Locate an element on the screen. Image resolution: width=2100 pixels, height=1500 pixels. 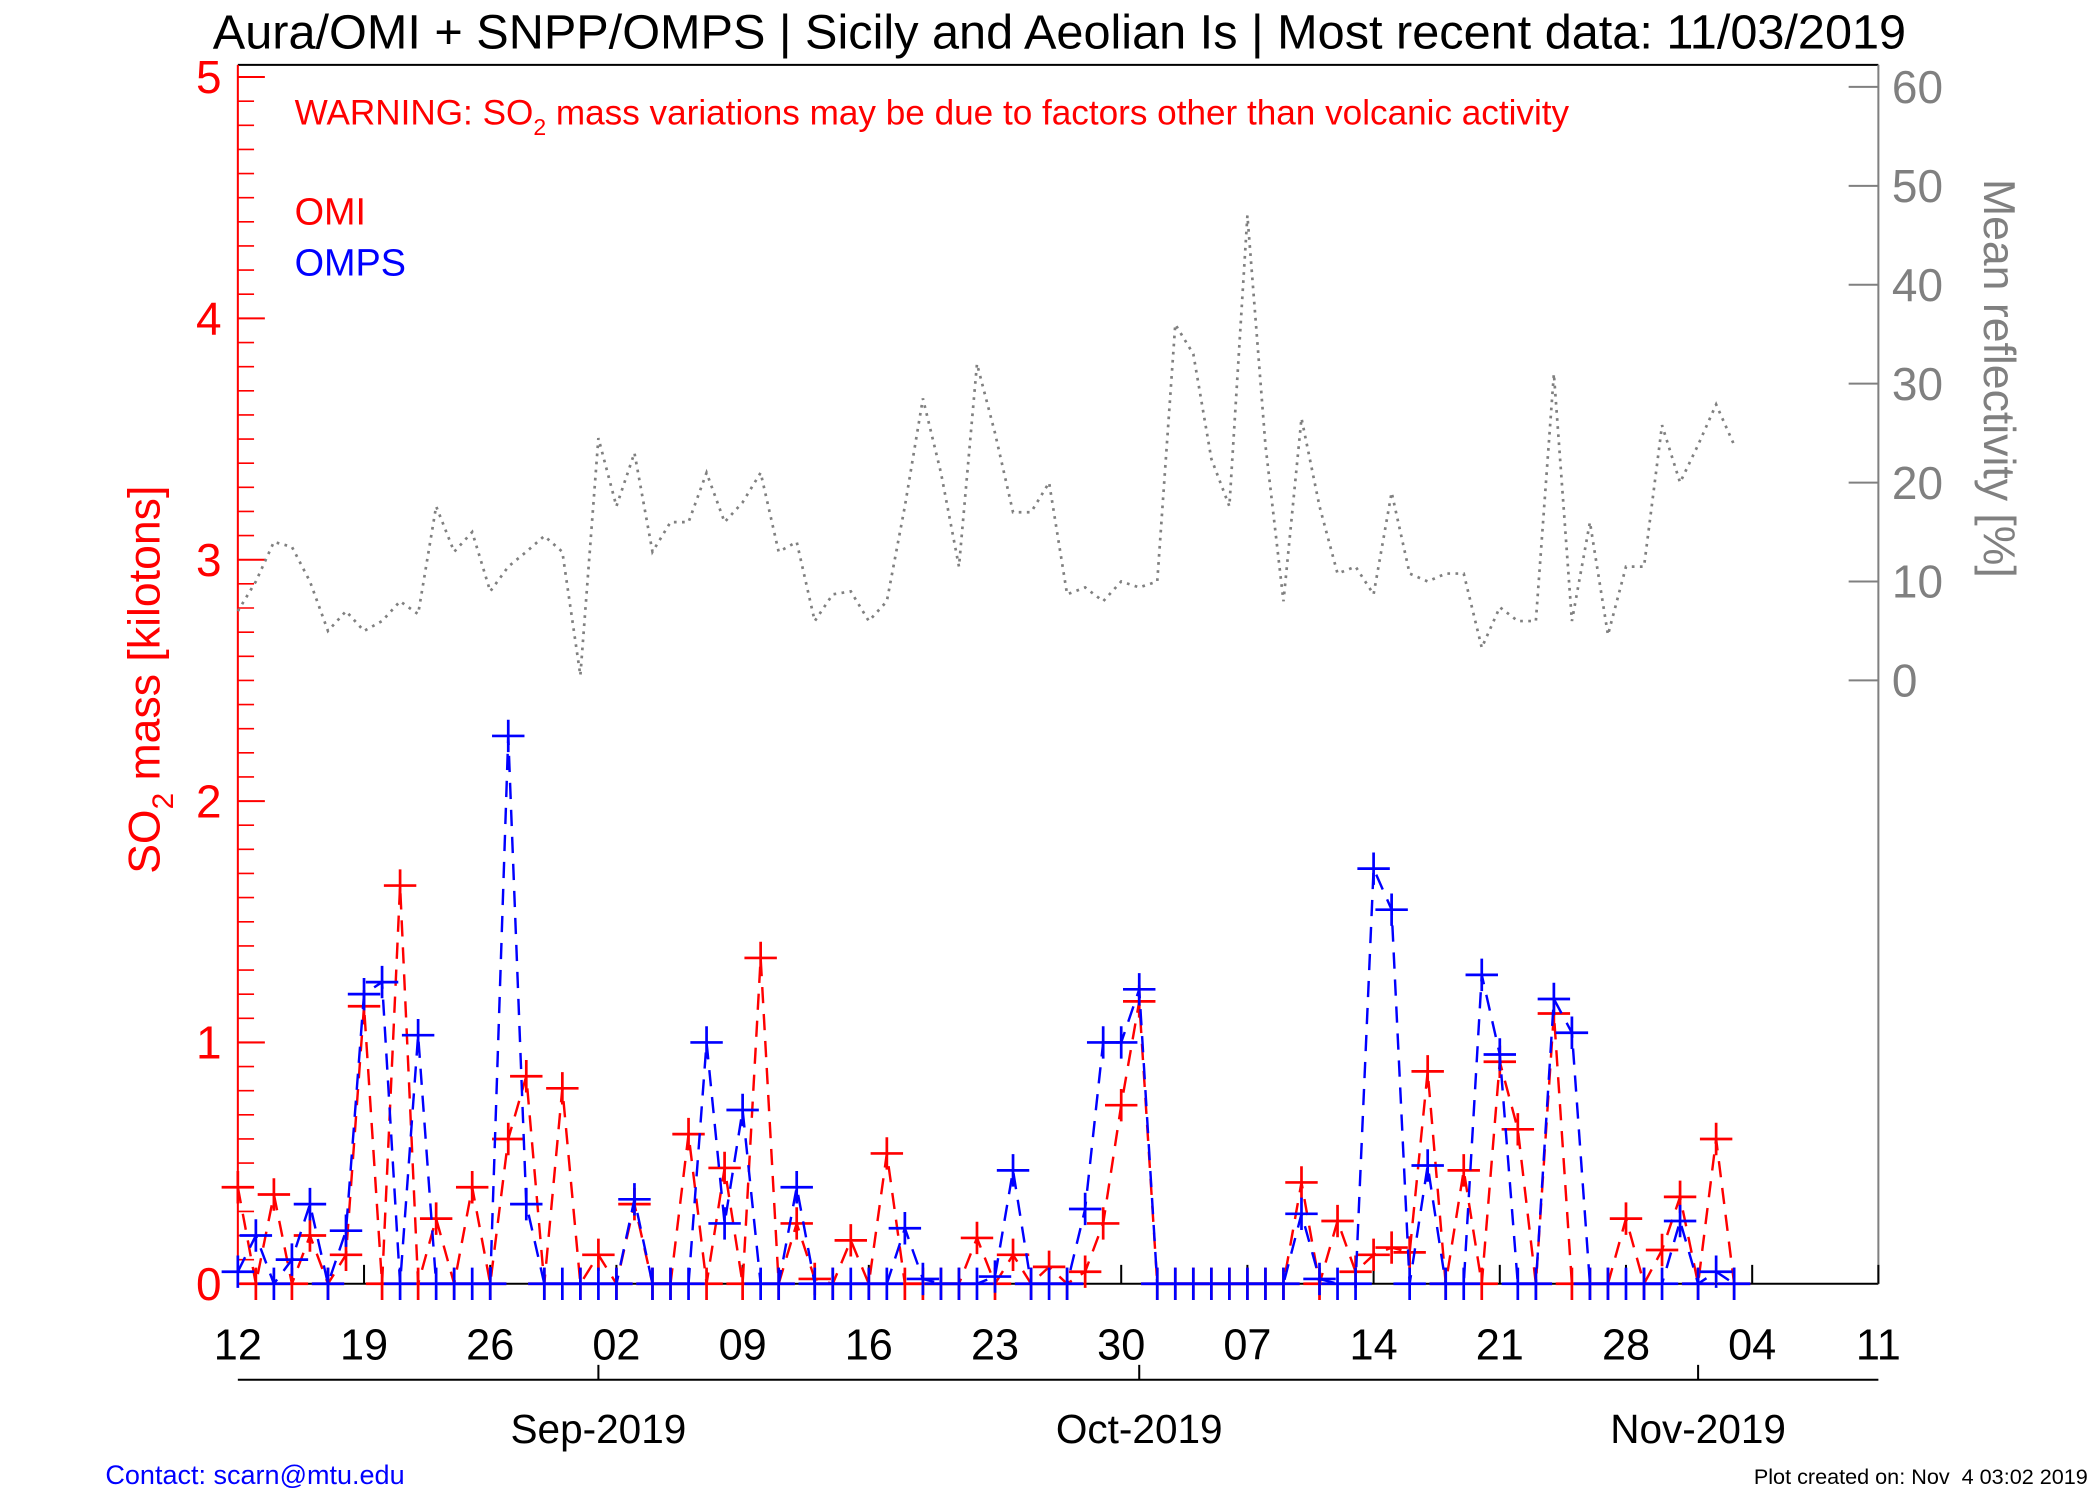
created-note: Plot created on: Nov 4 03:02 2019 is located at coordinates (1921, 1476).